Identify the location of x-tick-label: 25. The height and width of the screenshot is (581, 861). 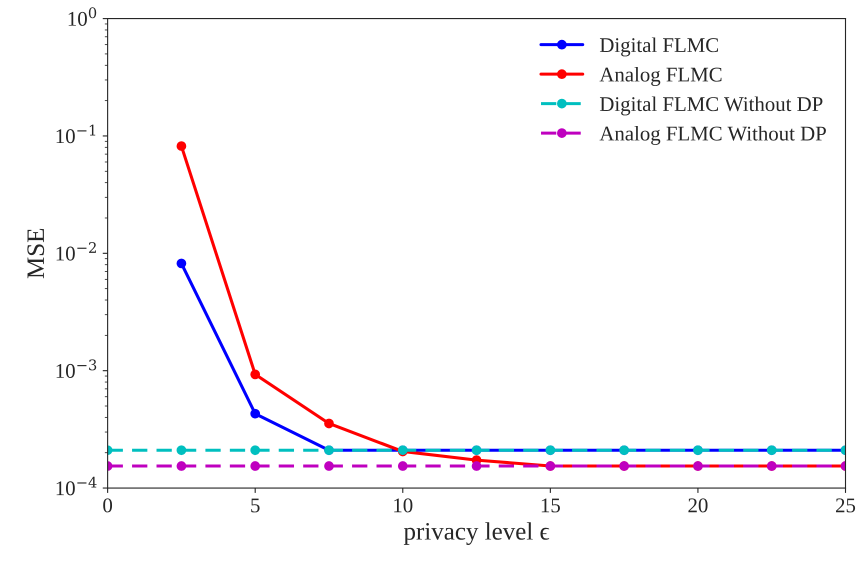
(846, 505).